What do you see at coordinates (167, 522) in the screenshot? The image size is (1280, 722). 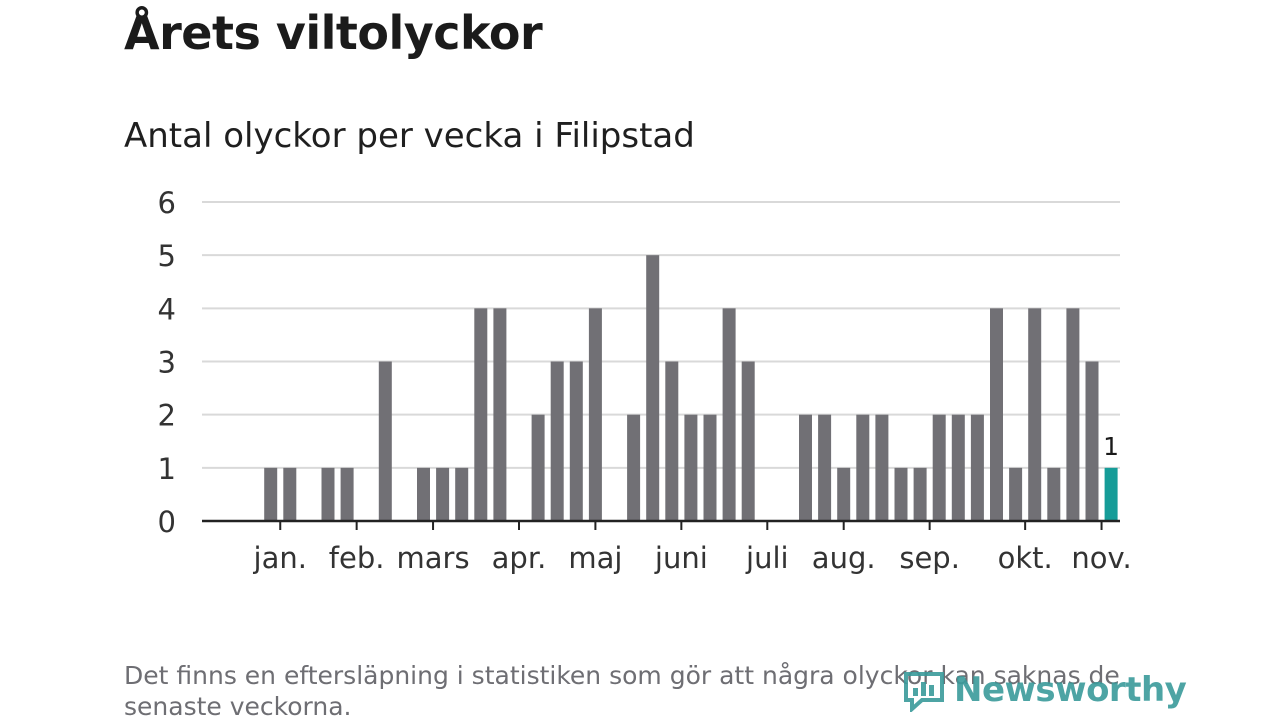 I see `y-tick-label: 0` at bounding box center [167, 522].